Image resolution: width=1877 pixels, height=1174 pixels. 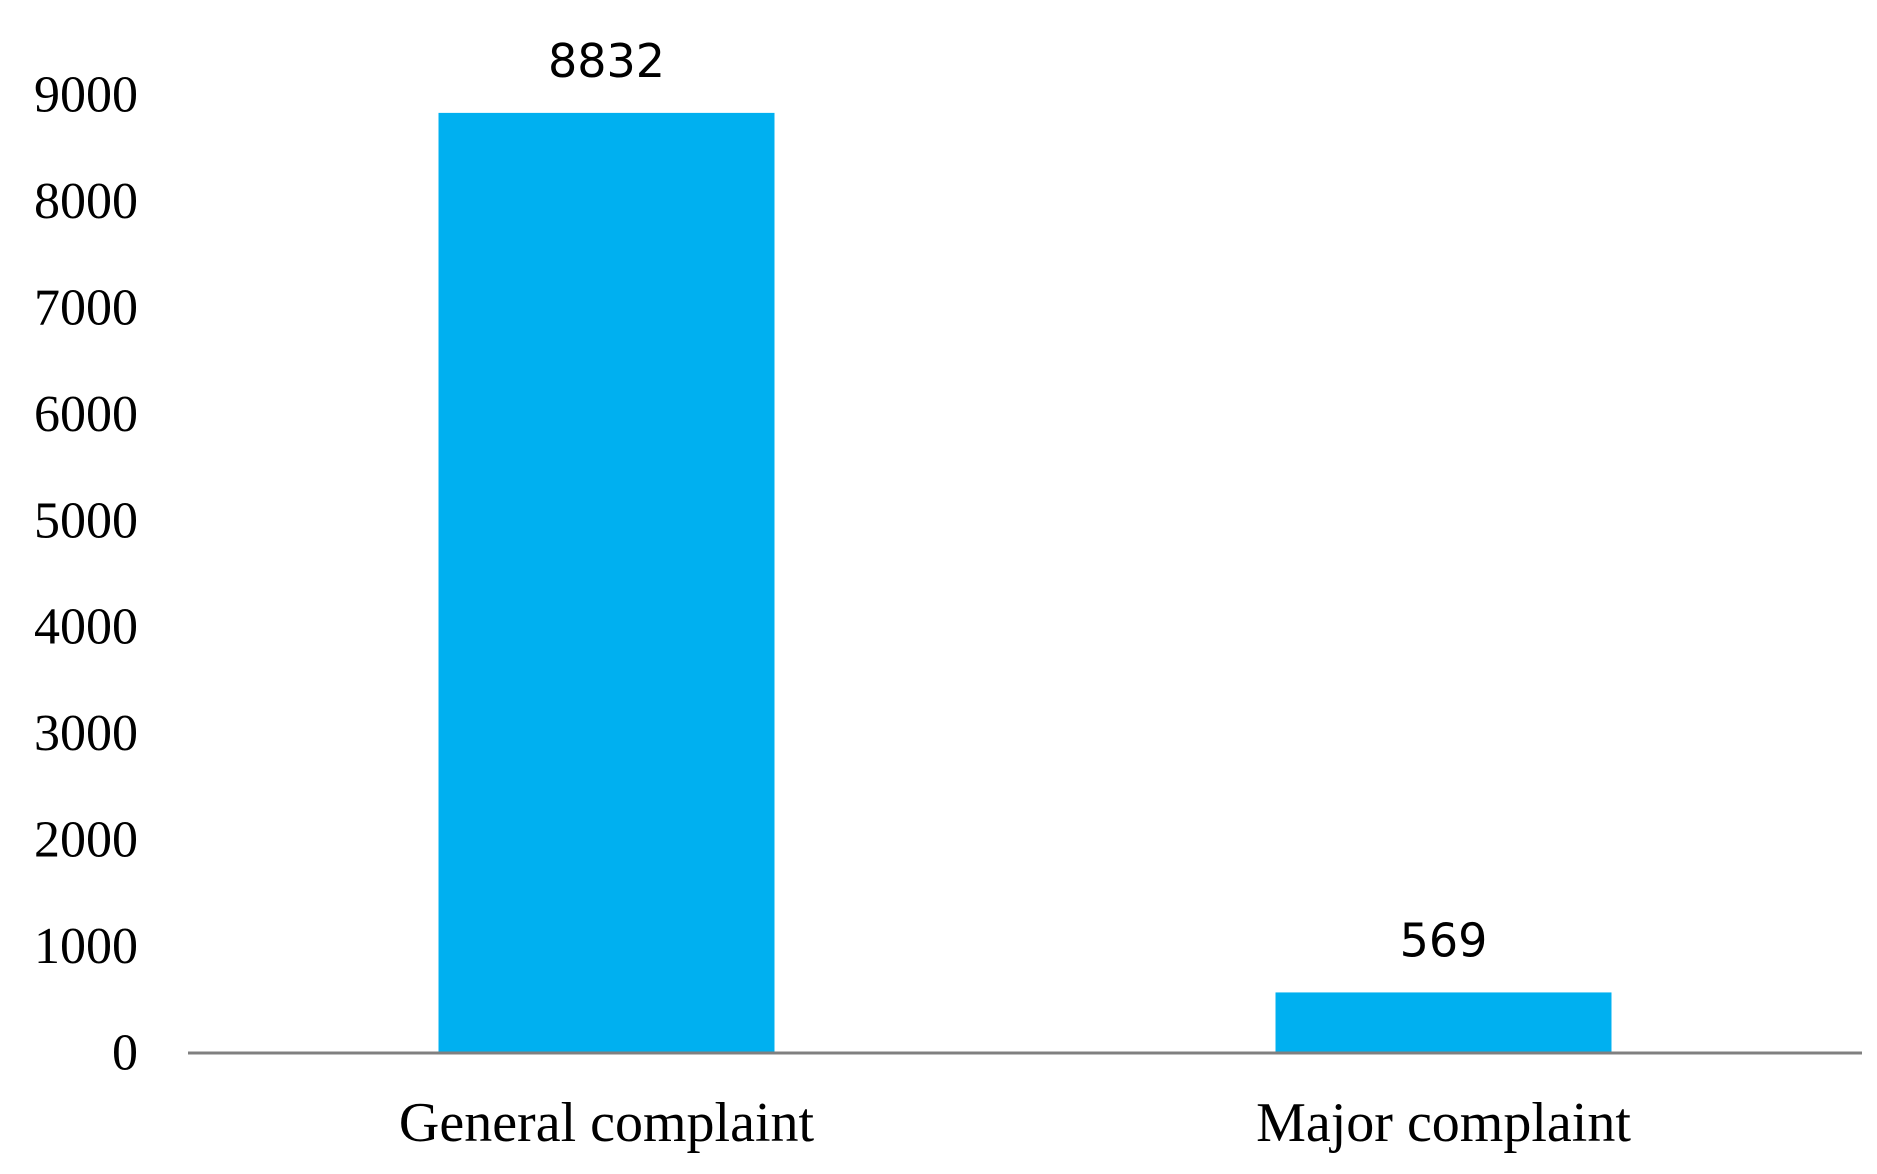 I want to click on y-tick-label: 9000, so click(x=86, y=95).